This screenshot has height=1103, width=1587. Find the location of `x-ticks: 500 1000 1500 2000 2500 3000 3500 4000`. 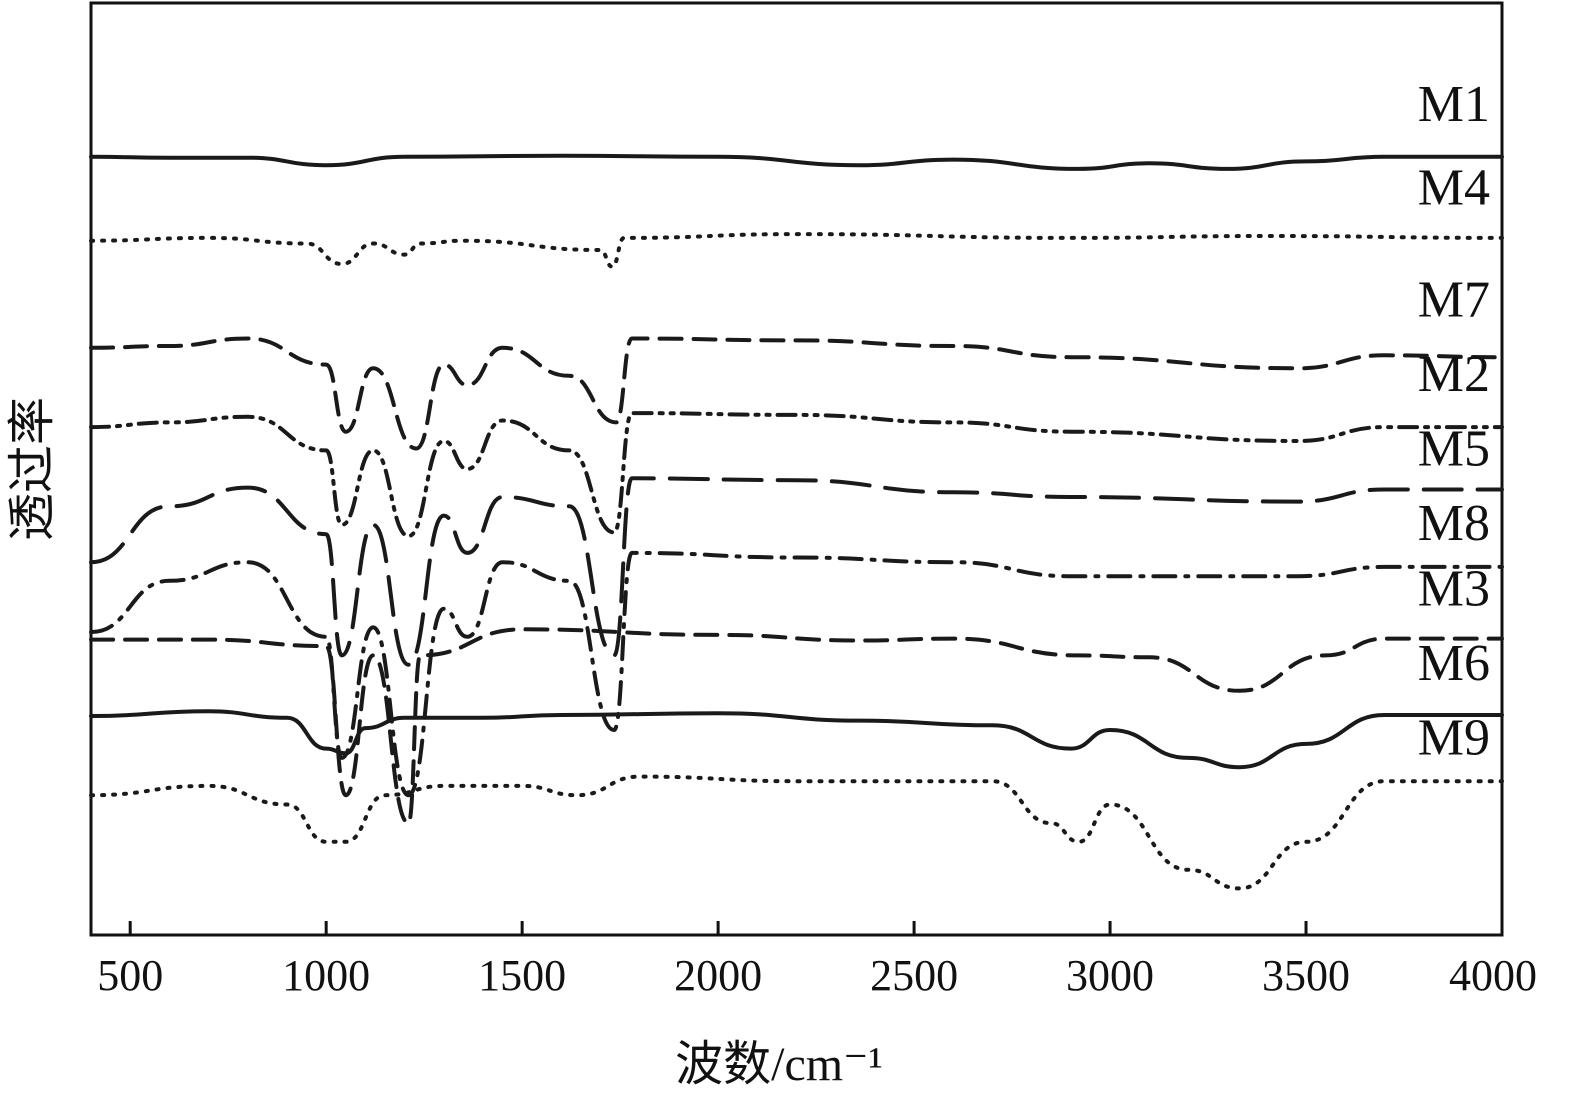

x-ticks: 500 1000 1500 2000 2500 3000 3500 4000 is located at coordinates (817, 960).